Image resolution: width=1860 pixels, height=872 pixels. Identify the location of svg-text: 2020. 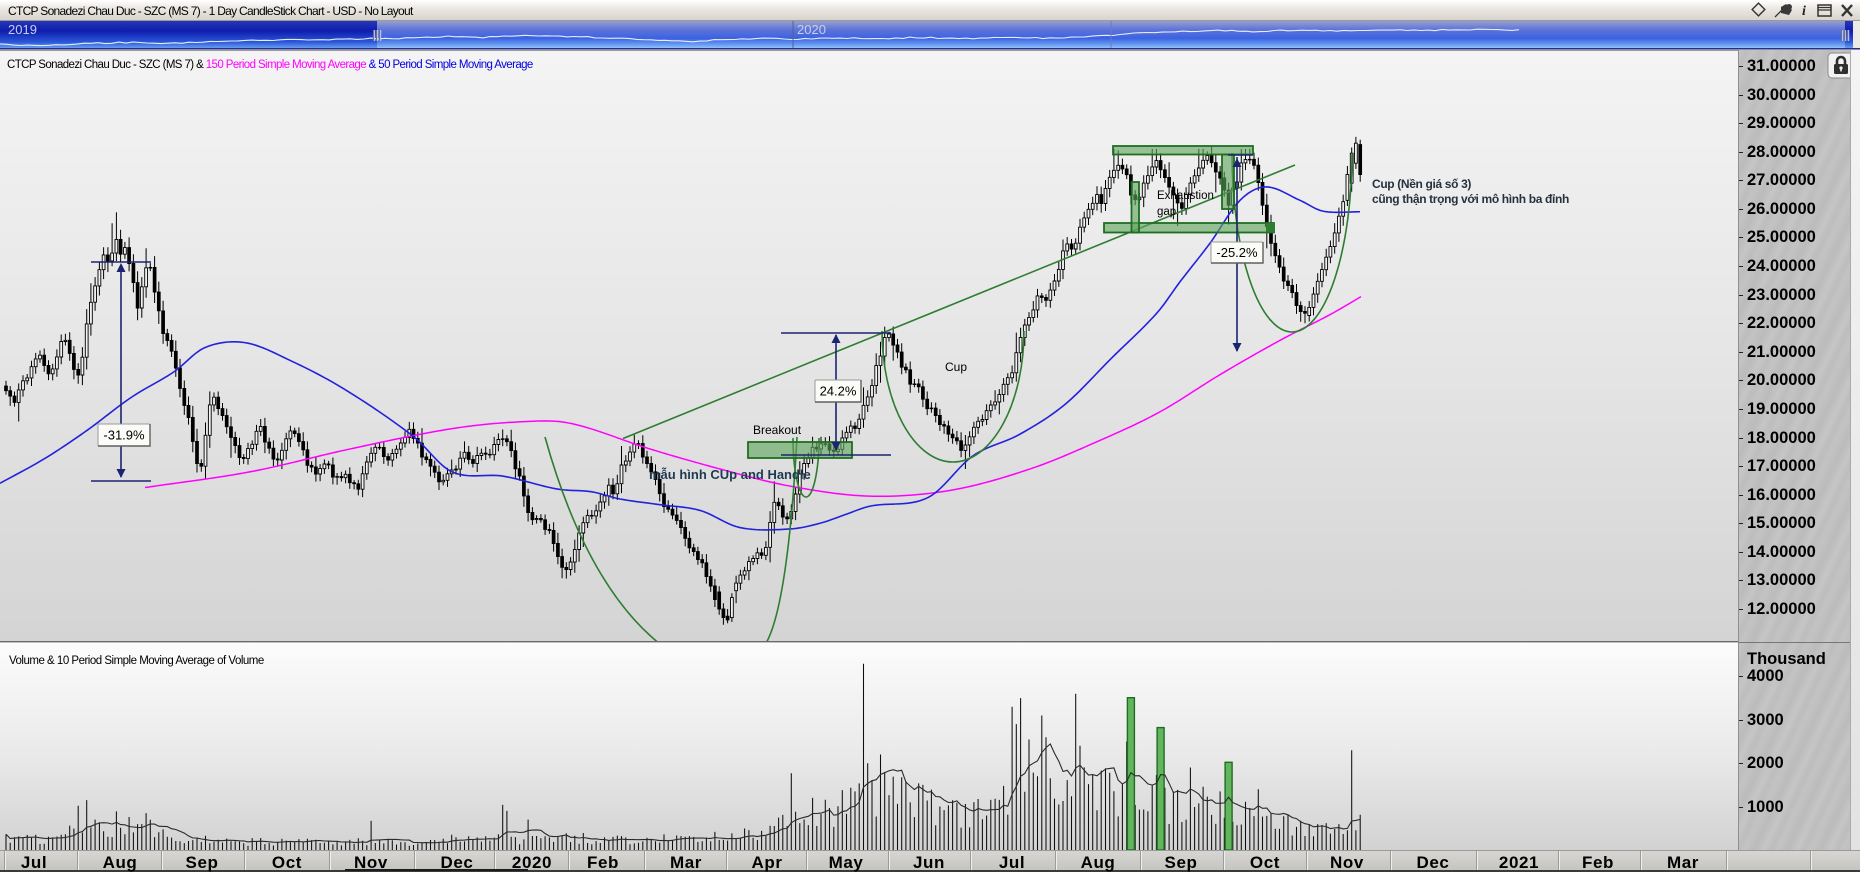
(811, 29).